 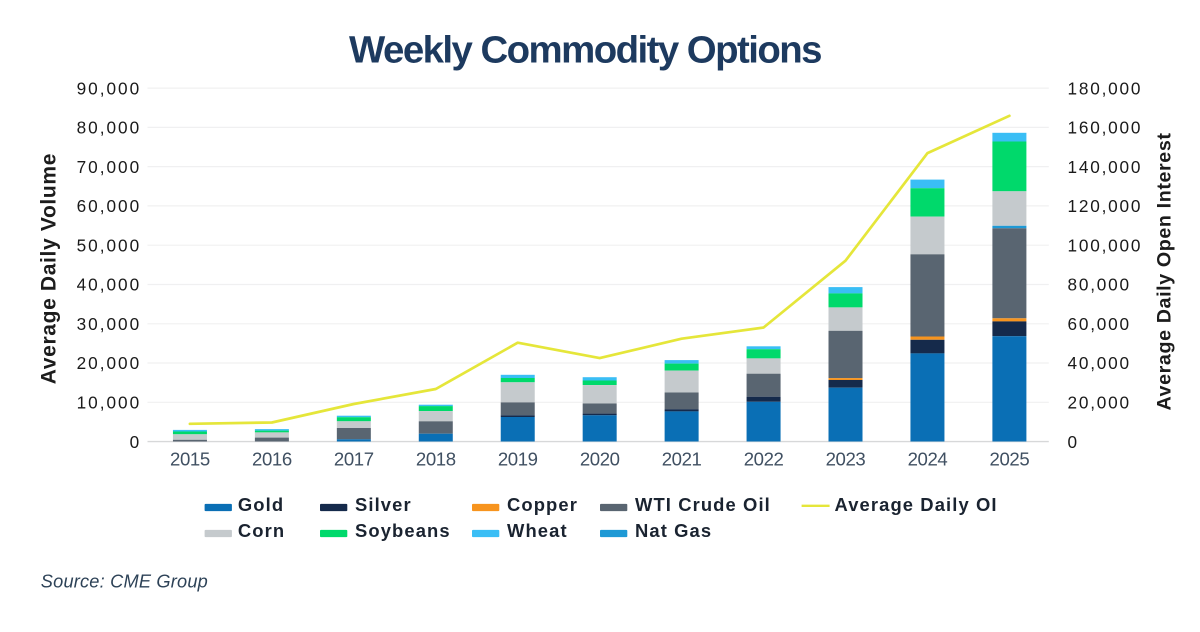 I want to click on svg-text: 2021, so click(x=682, y=459).